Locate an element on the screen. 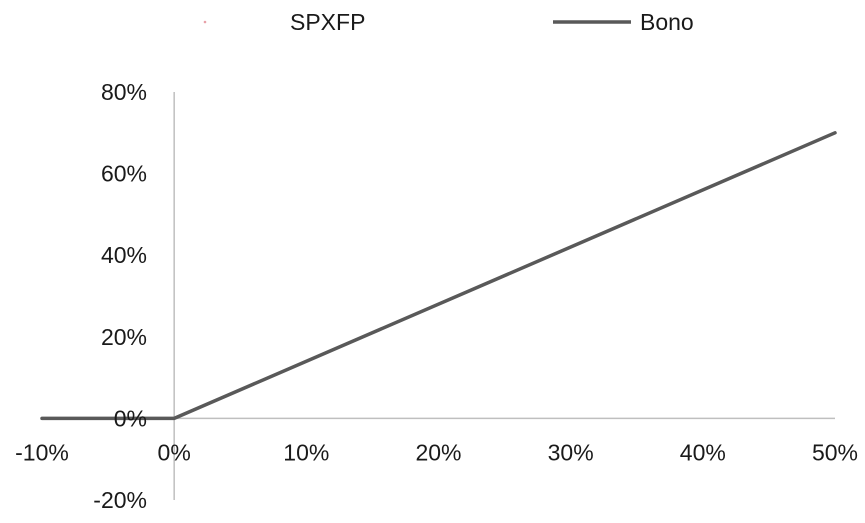 The image size is (865, 523). x-tick-label: 20% is located at coordinates (438, 452).